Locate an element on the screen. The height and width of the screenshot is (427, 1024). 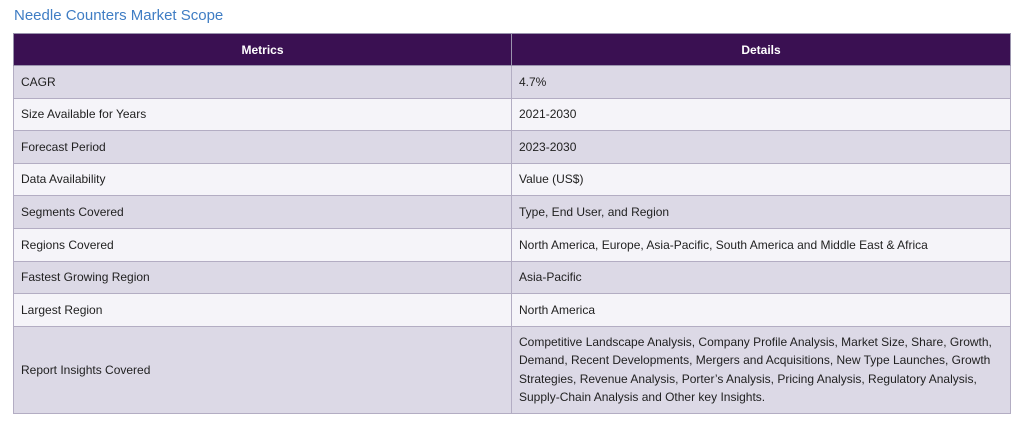
header-metrics: Metrics is located at coordinates (262, 49).